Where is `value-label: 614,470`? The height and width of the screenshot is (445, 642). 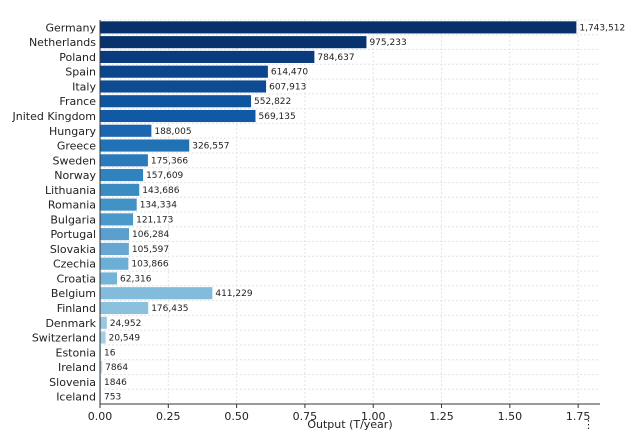
value-label: 614,470 is located at coordinates (289, 73).